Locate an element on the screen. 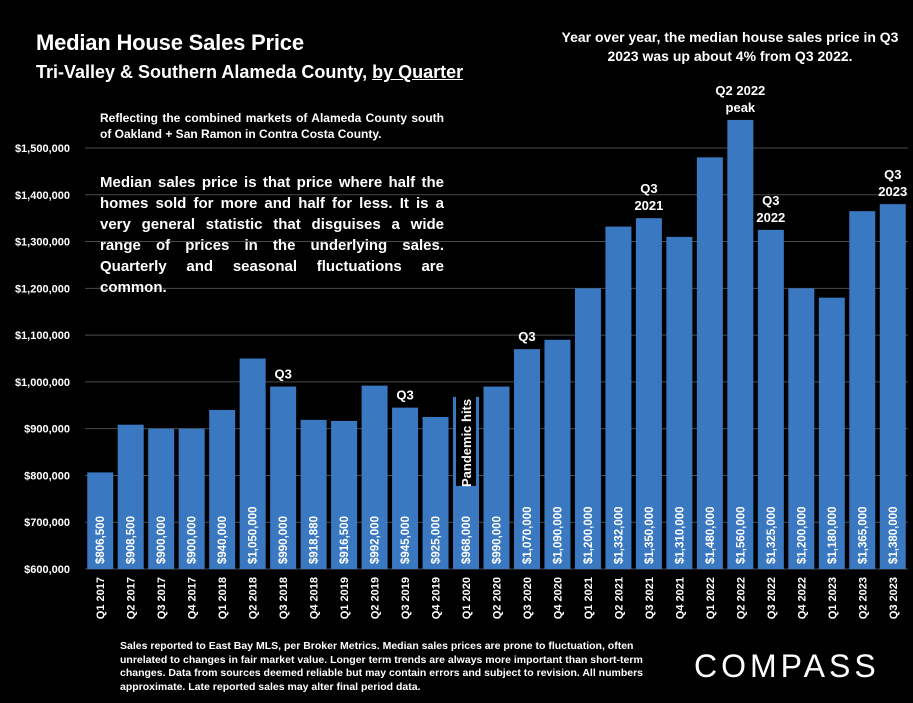 This screenshot has width=913, height=703. x-tick-label: Q1 2020 is located at coordinates (467, 598).